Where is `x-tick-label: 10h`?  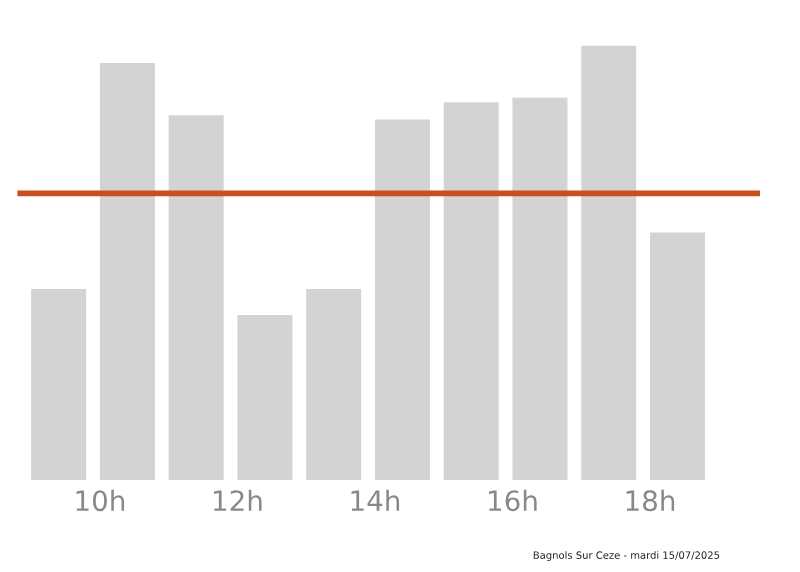 x-tick-label: 10h is located at coordinates (100, 500).